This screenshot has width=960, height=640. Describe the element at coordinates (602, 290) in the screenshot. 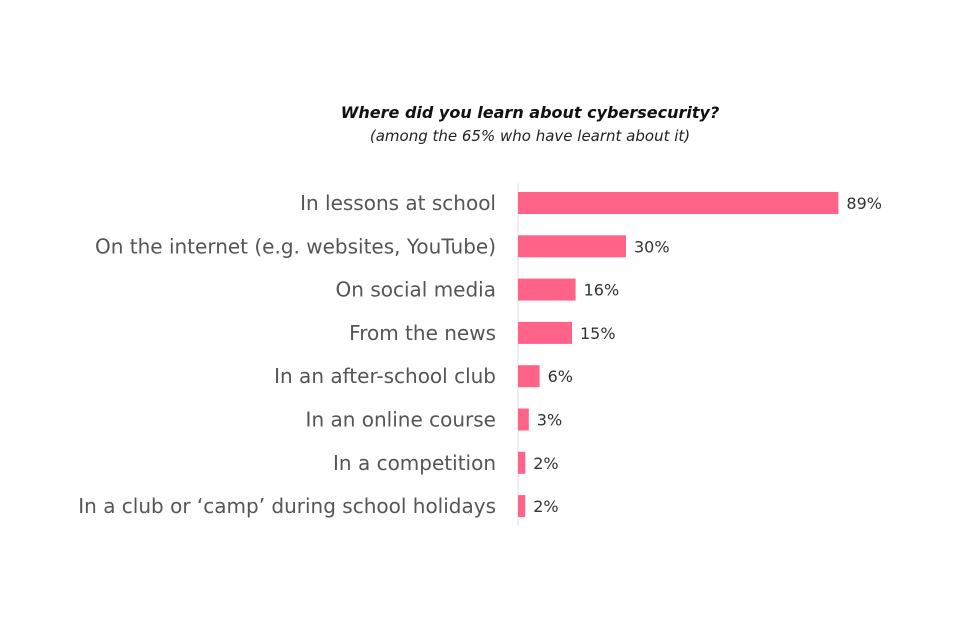

I see `value-label: 16%` at that location.